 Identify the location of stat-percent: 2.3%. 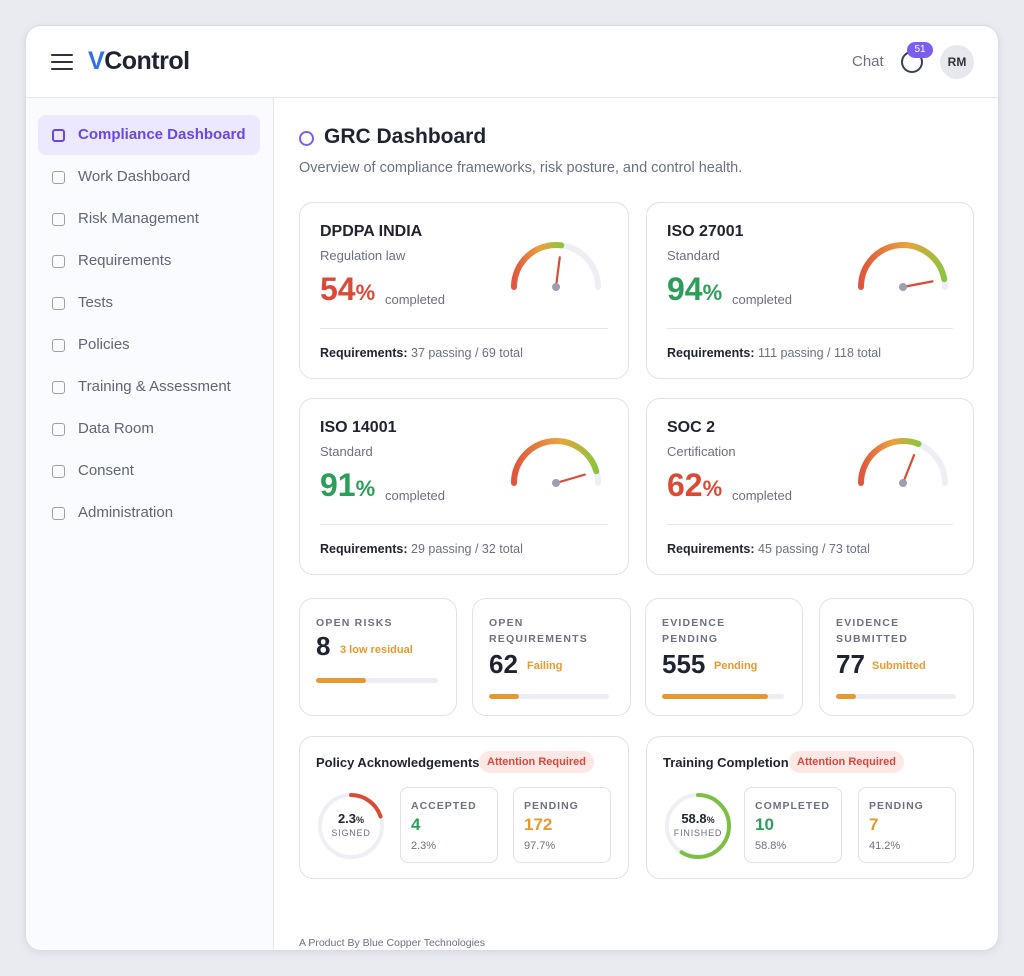
(424, 846).